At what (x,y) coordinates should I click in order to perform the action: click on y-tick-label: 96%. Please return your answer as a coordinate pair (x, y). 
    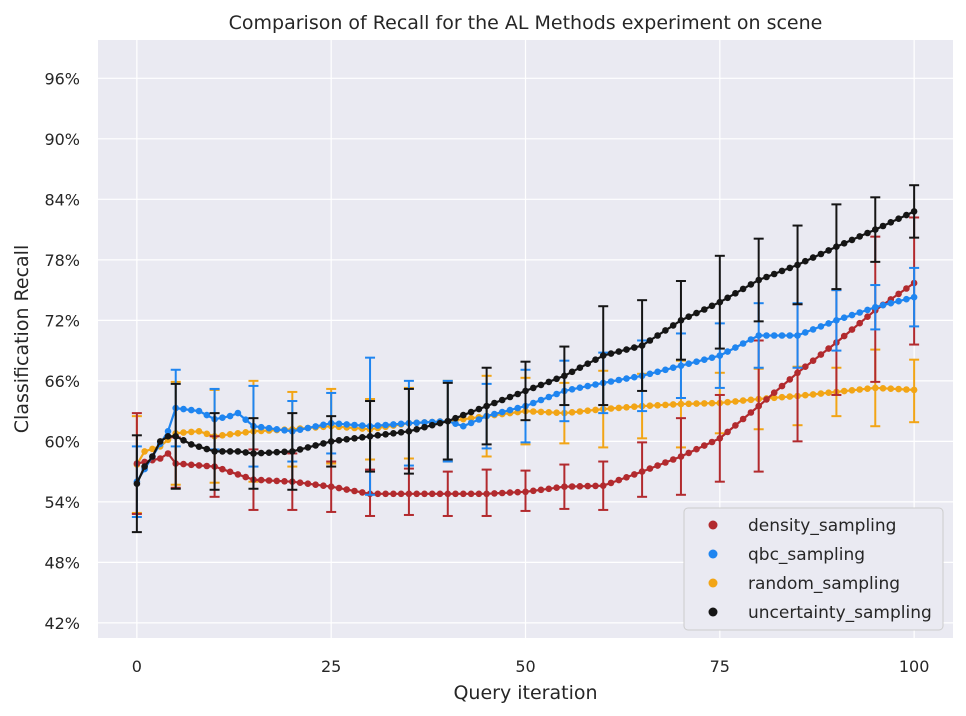
    Looking at the image, I should click on (62, 78).